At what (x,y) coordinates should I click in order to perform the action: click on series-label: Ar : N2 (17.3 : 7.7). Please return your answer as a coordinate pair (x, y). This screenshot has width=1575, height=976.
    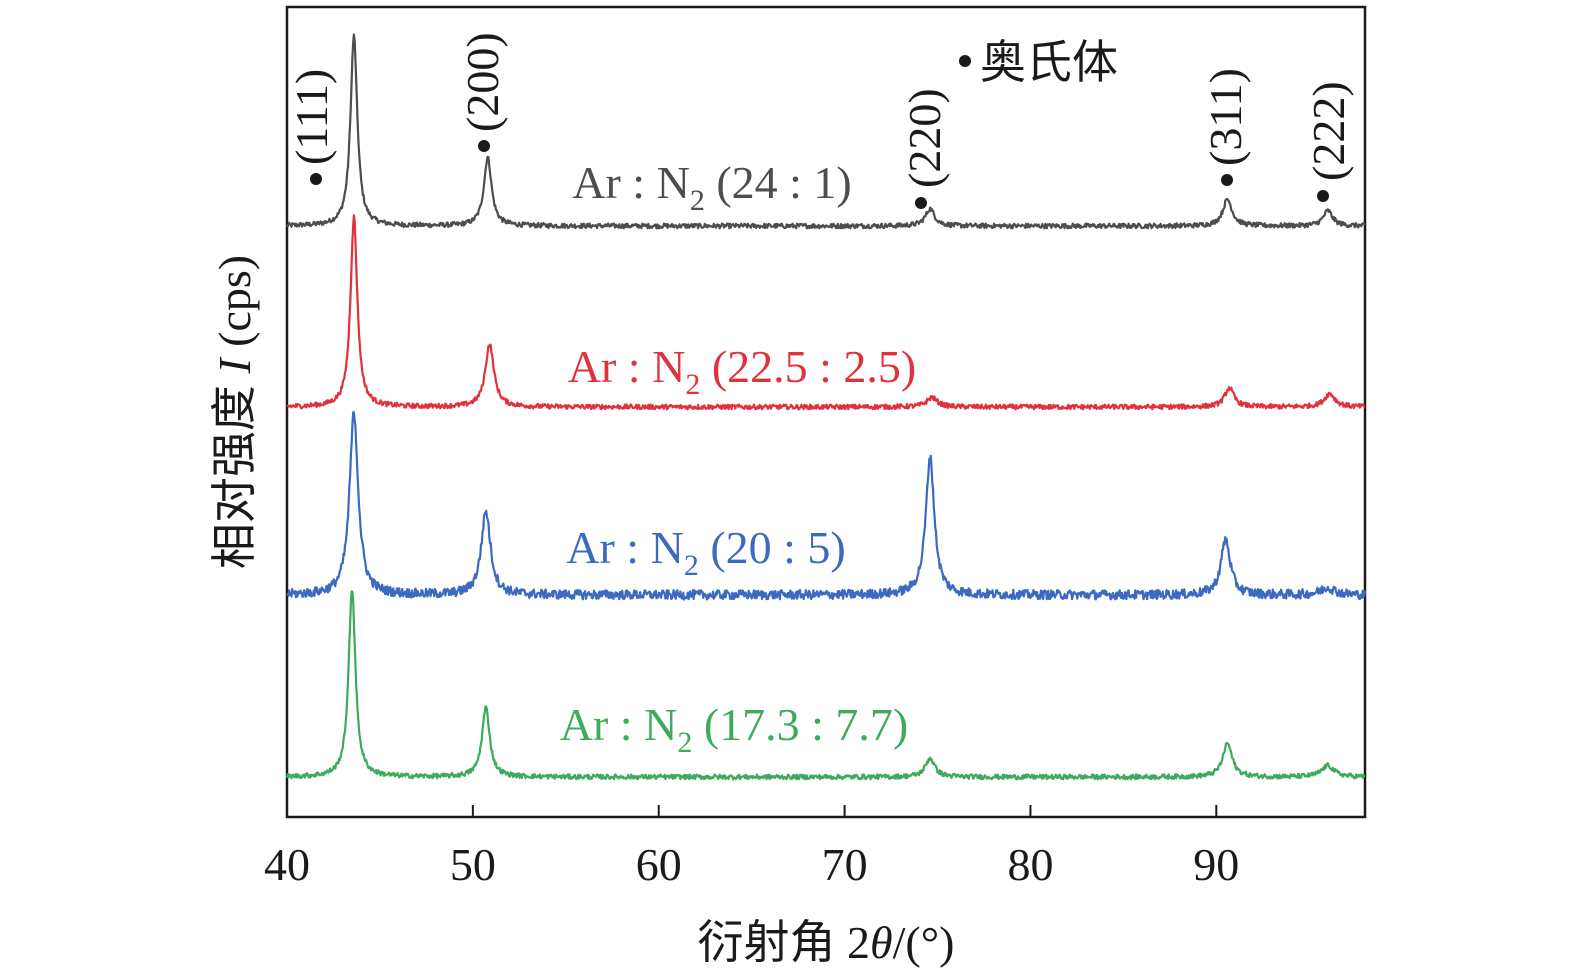
    Looking at the image, I should click on (734, 729).